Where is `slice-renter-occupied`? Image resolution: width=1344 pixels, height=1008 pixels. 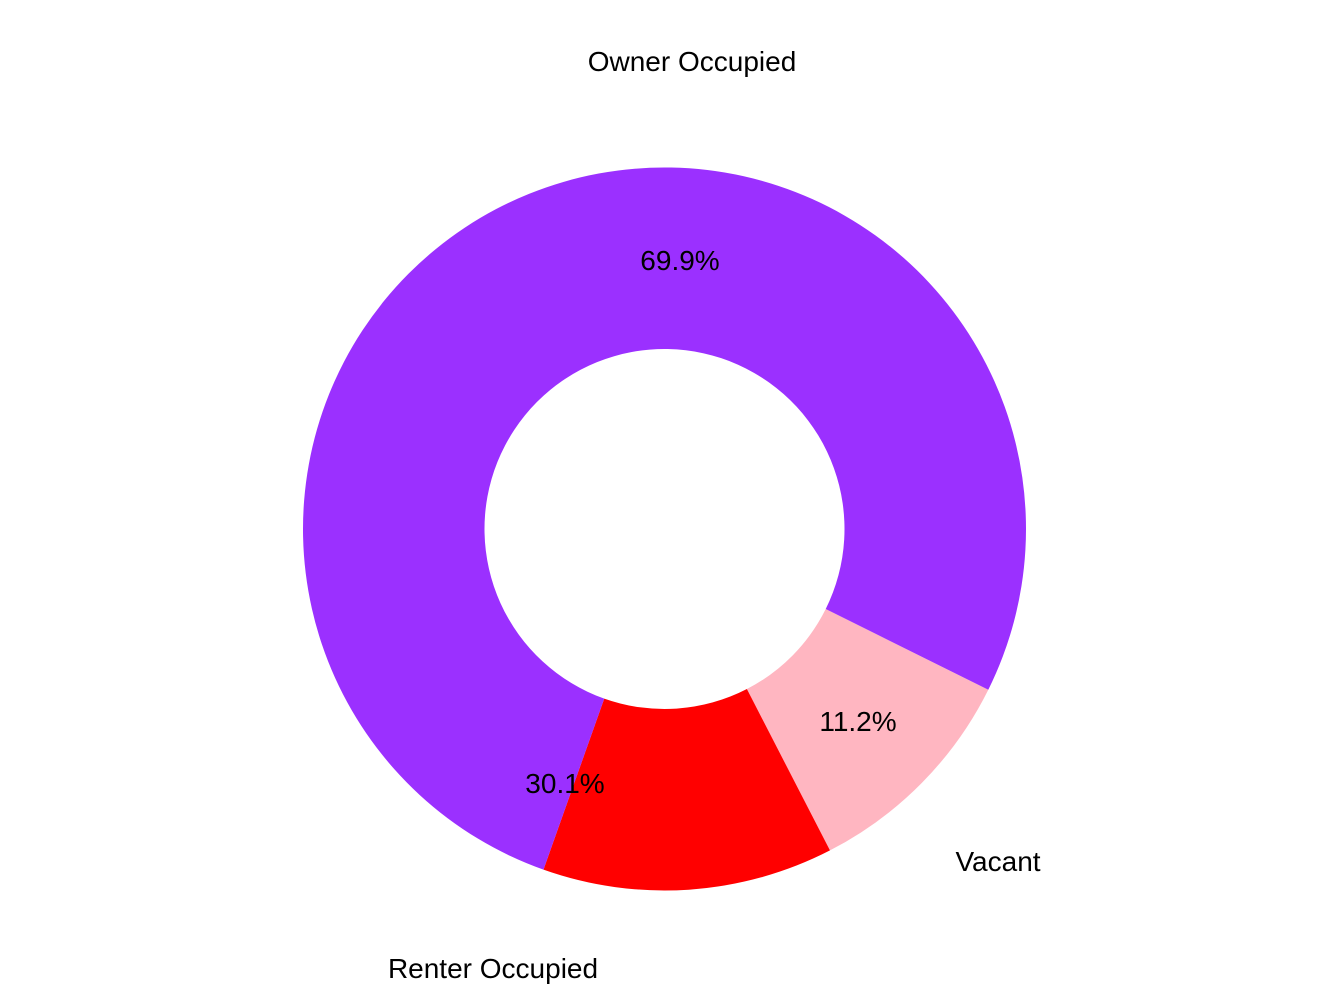 slice-renter-occupied is located at coordinates (686, 790).